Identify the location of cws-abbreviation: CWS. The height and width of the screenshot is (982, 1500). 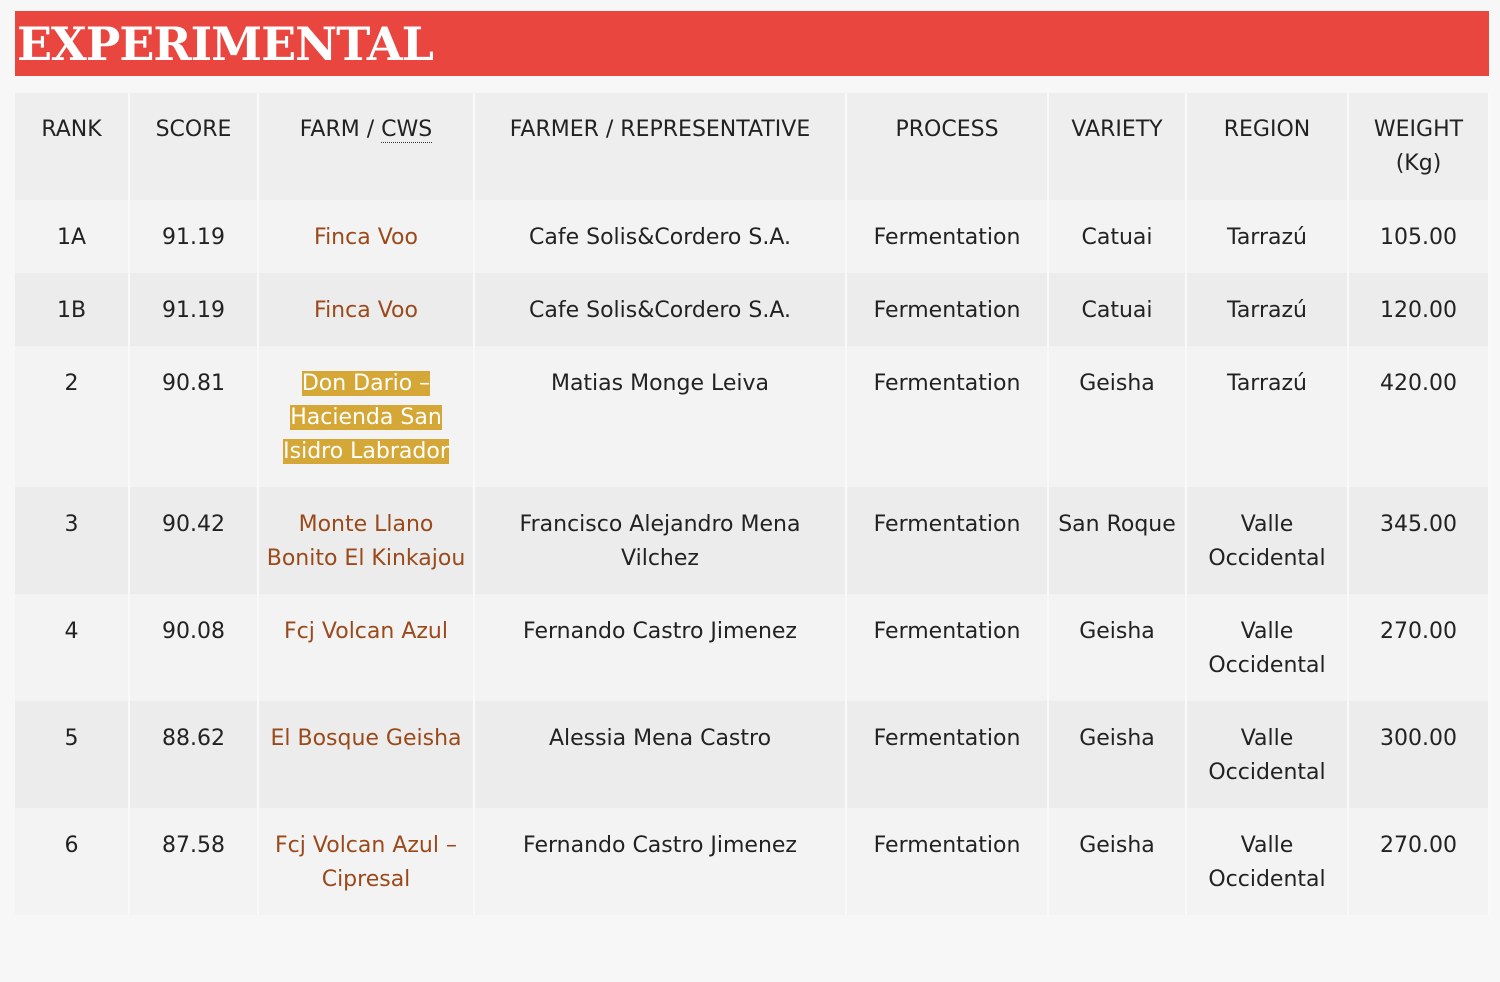
(407, 130).